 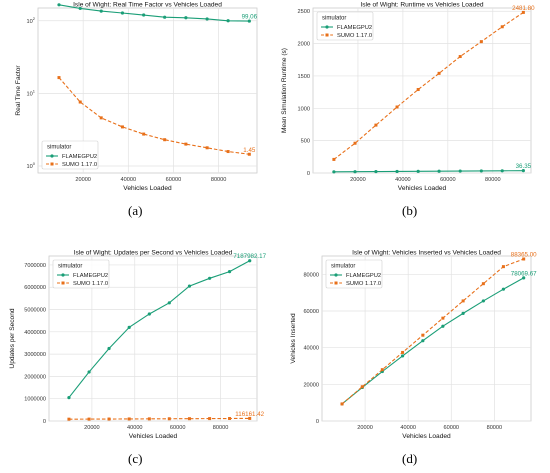 I want to click on end-value-label: 99.06, so click(x=250, y=17).